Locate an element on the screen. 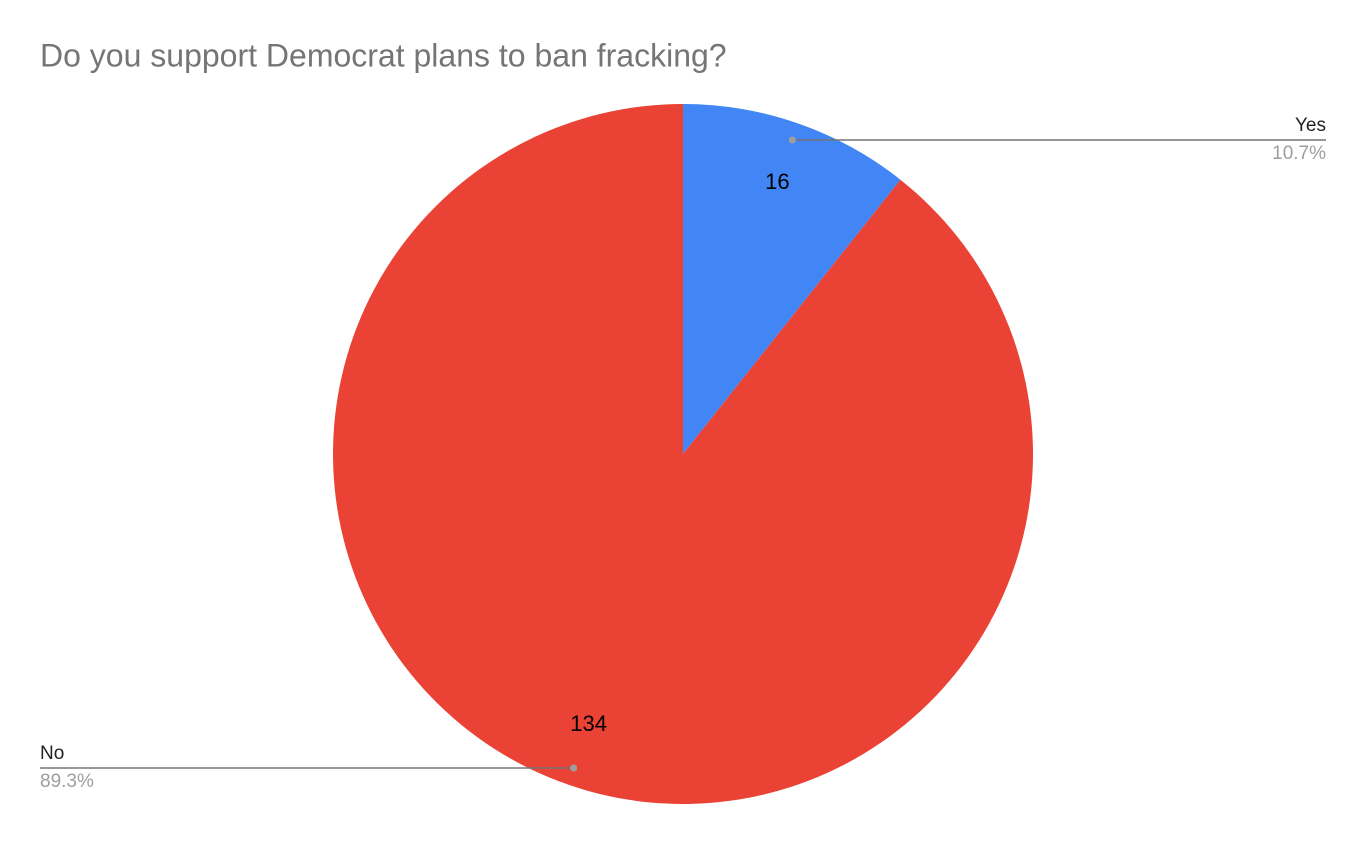  data-label: 16 is located at coordinates (777, 181).